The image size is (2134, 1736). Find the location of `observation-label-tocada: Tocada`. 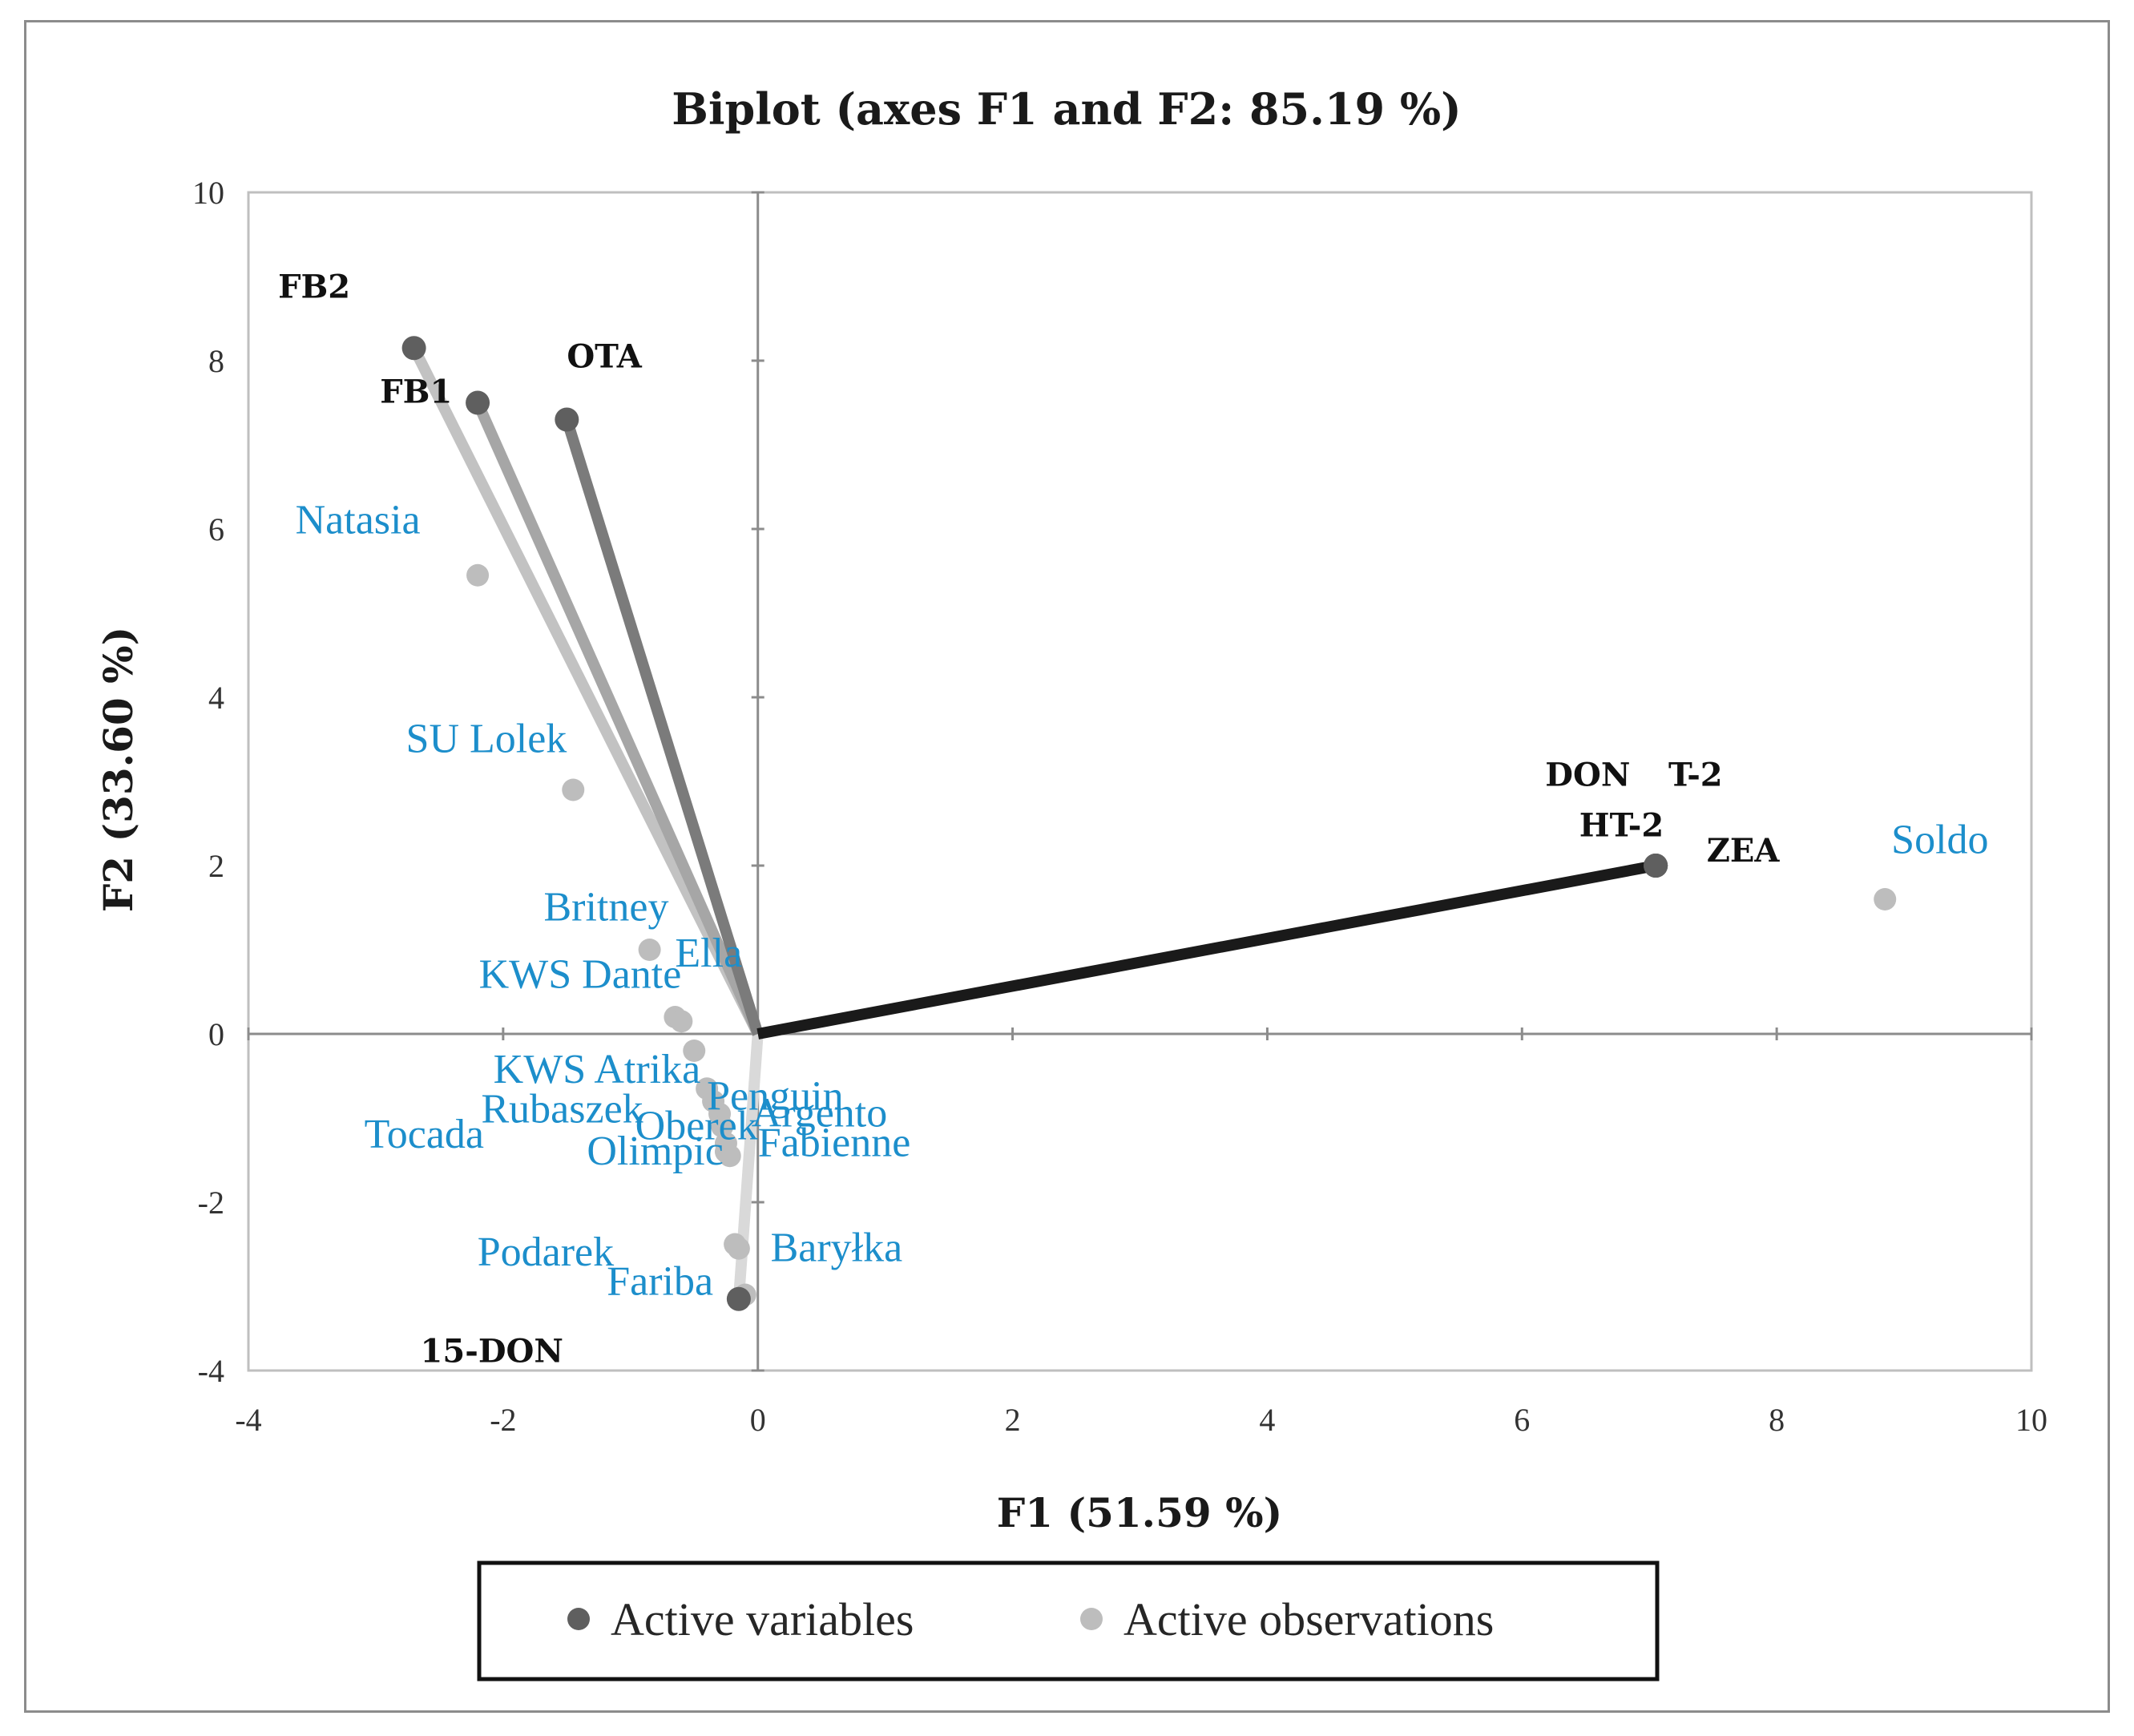

observation-label-tocada: Tocada is located at coordinates (424, 1134).